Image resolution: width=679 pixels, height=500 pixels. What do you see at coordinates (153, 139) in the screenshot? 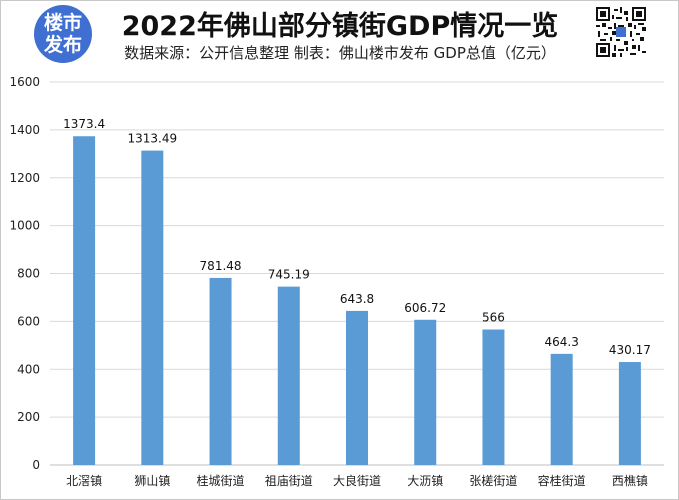
I see `data-label: 1313.49` at bounding box center [153, 139].